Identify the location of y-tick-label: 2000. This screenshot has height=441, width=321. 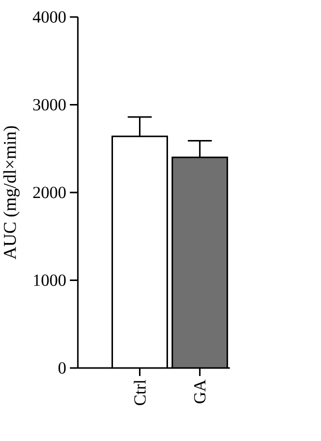
(49, 192).